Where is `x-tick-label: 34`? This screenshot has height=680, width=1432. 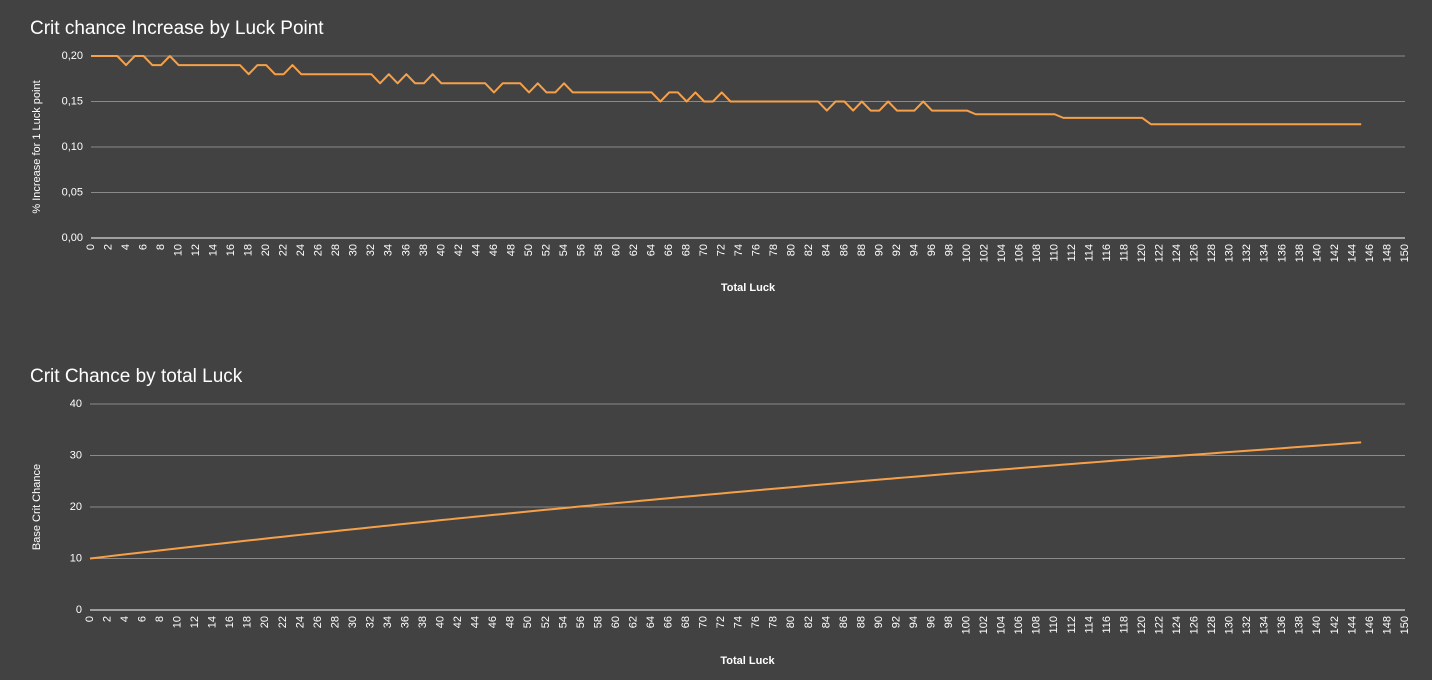 x-tick-label: 34 is located at coordinates (389, 250).